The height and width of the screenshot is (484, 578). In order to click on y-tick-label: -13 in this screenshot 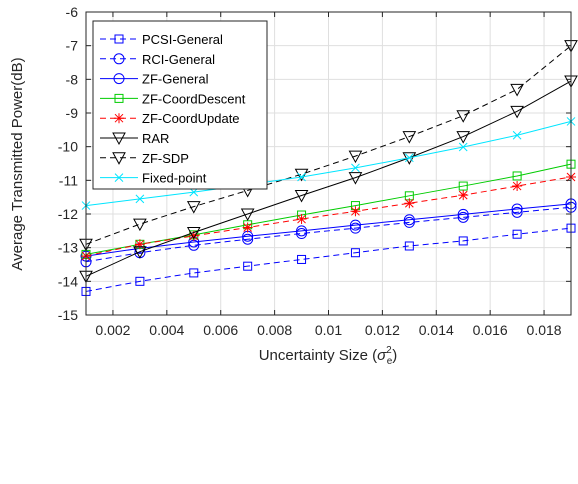, I will do `click(68, 248)`.